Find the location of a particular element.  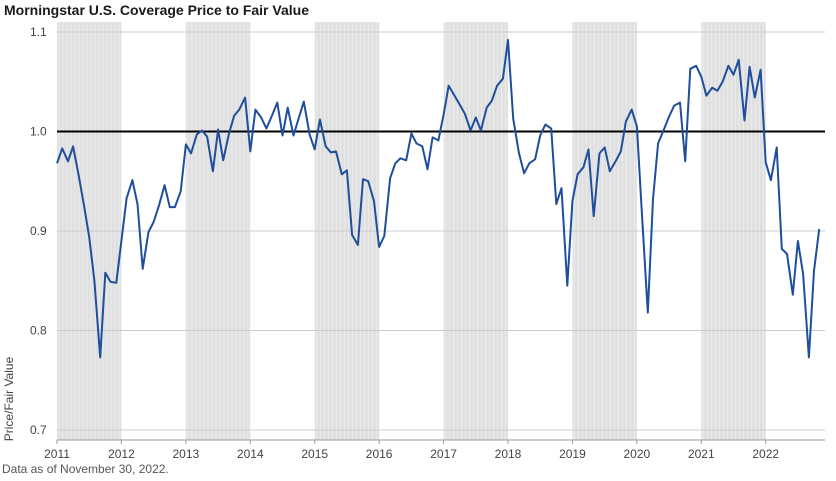

x-tick-label: 2019 is located at coordinates (572, 454).